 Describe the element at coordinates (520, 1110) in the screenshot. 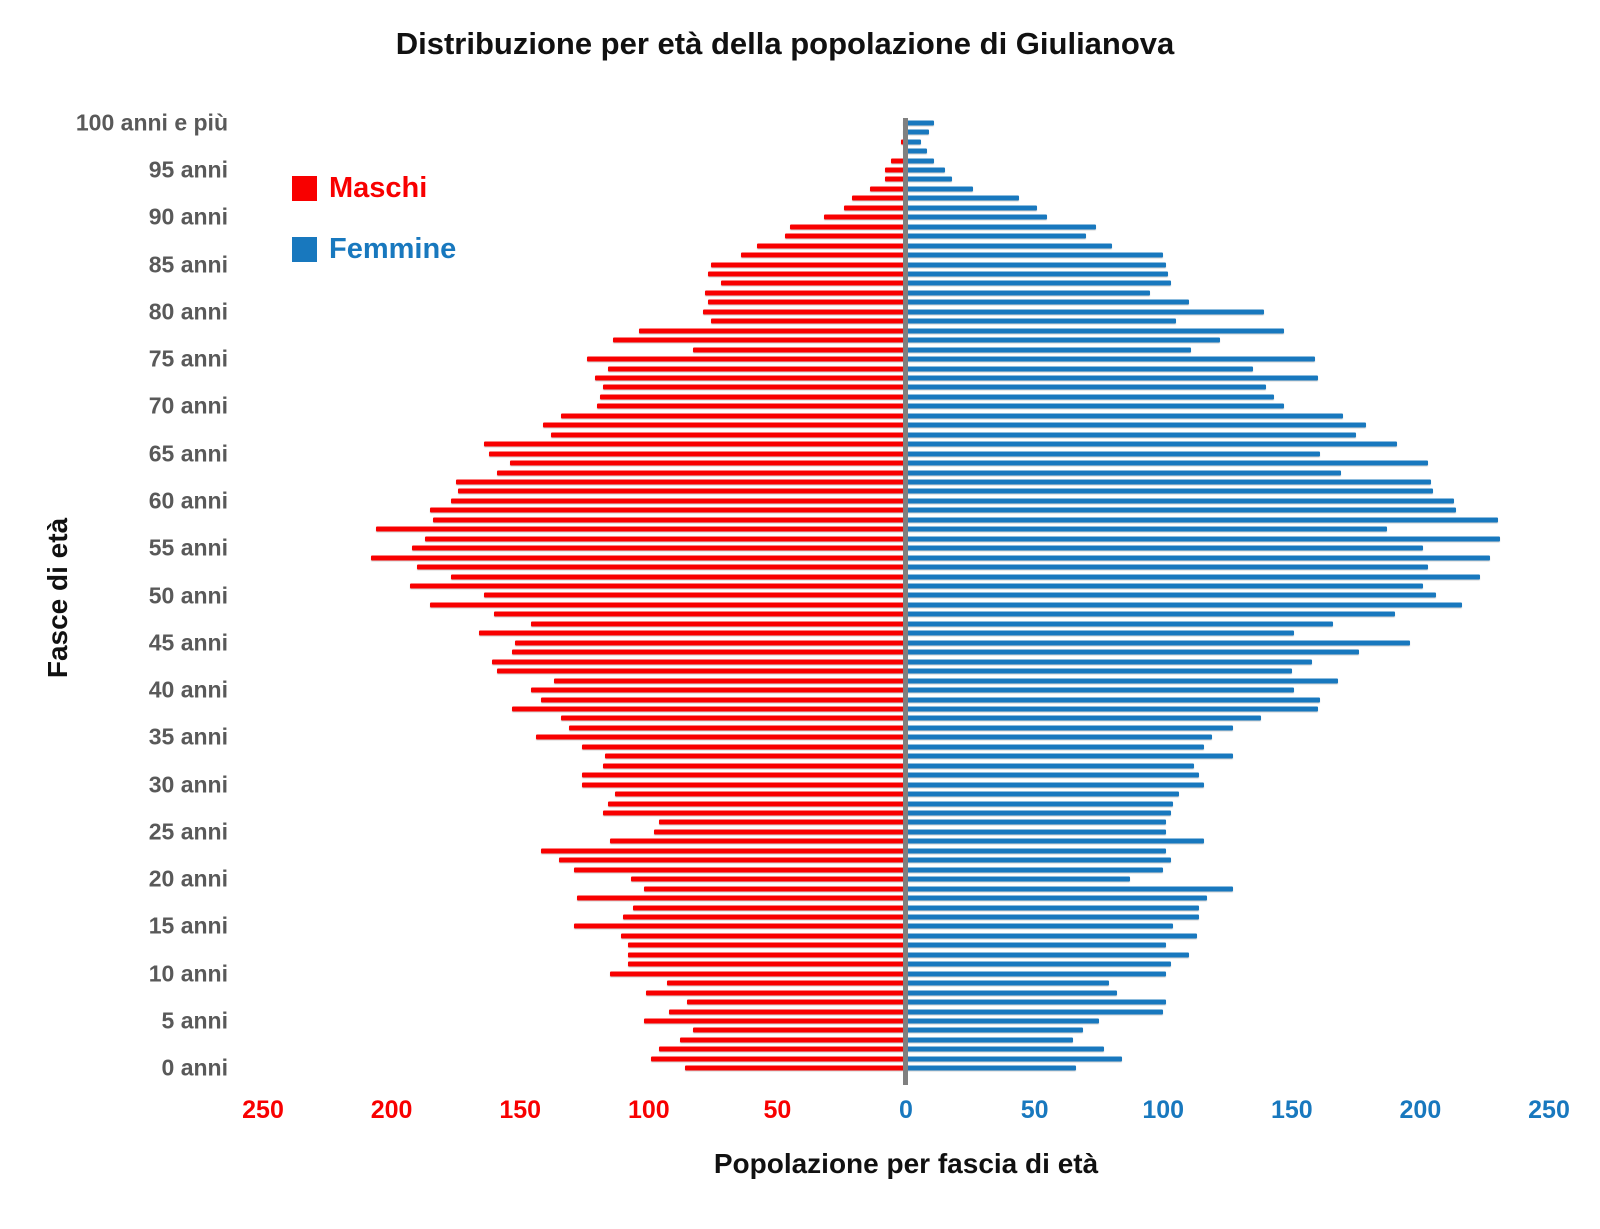

I see `x-tick-maschi-150: 150` at that location.